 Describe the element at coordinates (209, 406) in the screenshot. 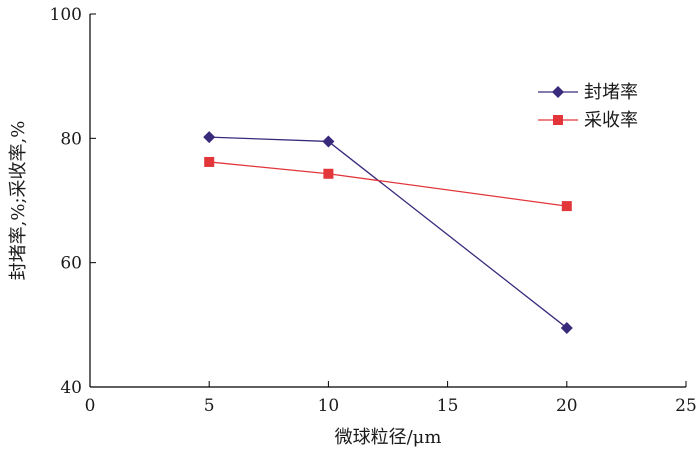

I see `x-tick-label: 5` at that location.